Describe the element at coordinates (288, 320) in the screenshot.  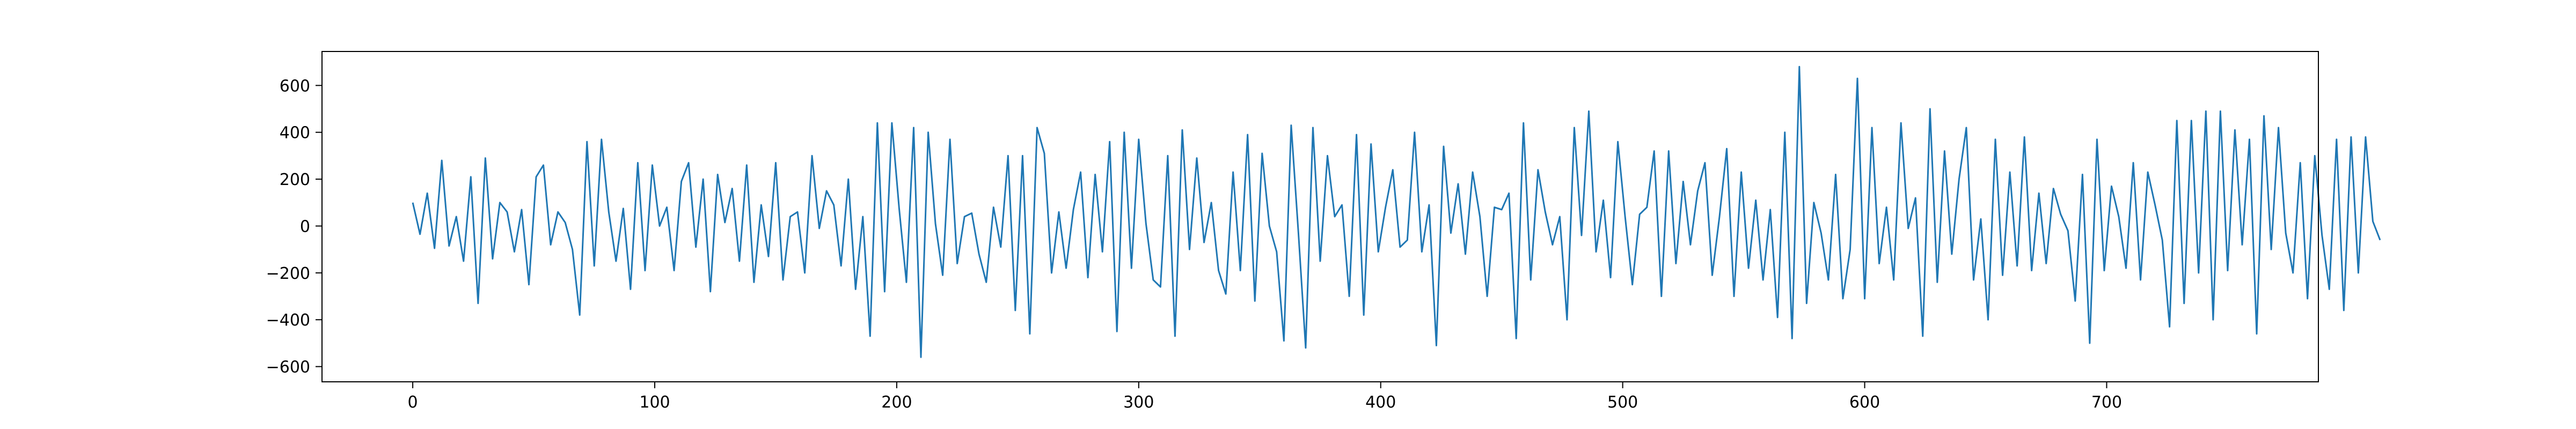
I see `y-tick-label: −400` at that location.